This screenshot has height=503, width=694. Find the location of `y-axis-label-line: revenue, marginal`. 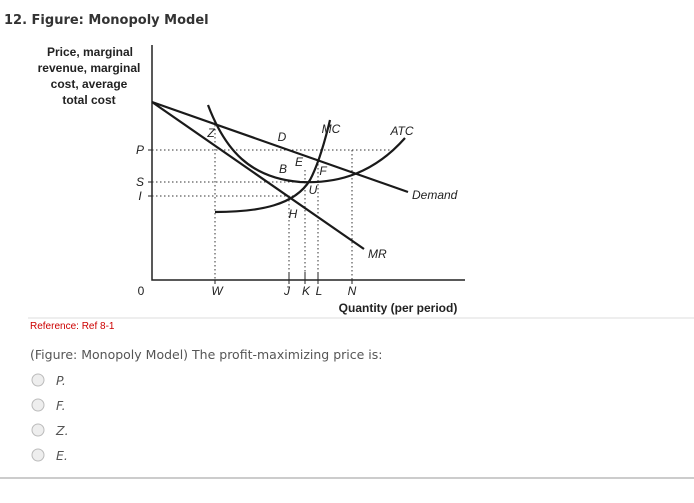

y-axis-label-line: revenue, marginal is located at coordinates (89, 68).